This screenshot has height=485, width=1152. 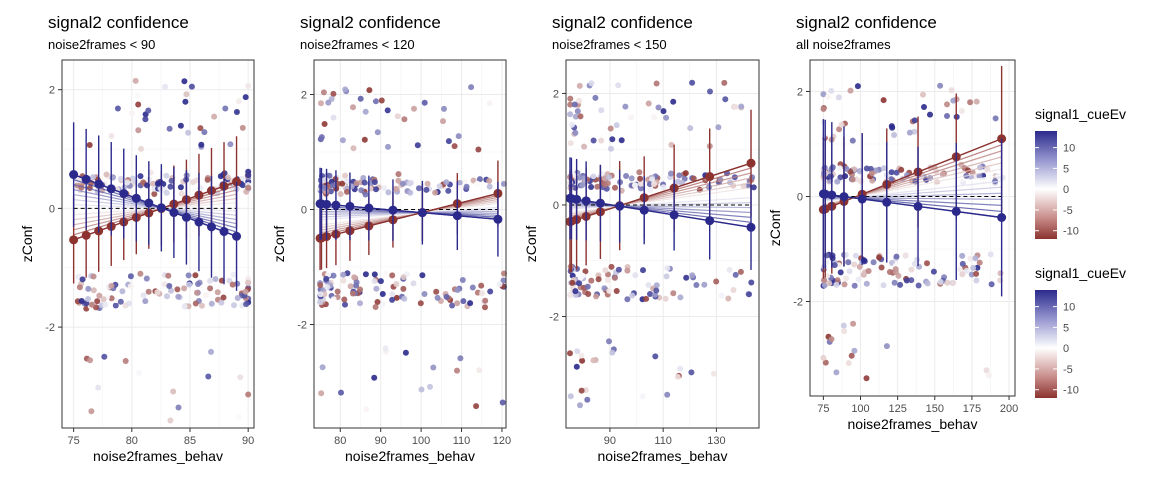 What do you see at coordinates (751, 163) in the screenshot?
I see `mean-point-low` at bounding box center [751, 163].